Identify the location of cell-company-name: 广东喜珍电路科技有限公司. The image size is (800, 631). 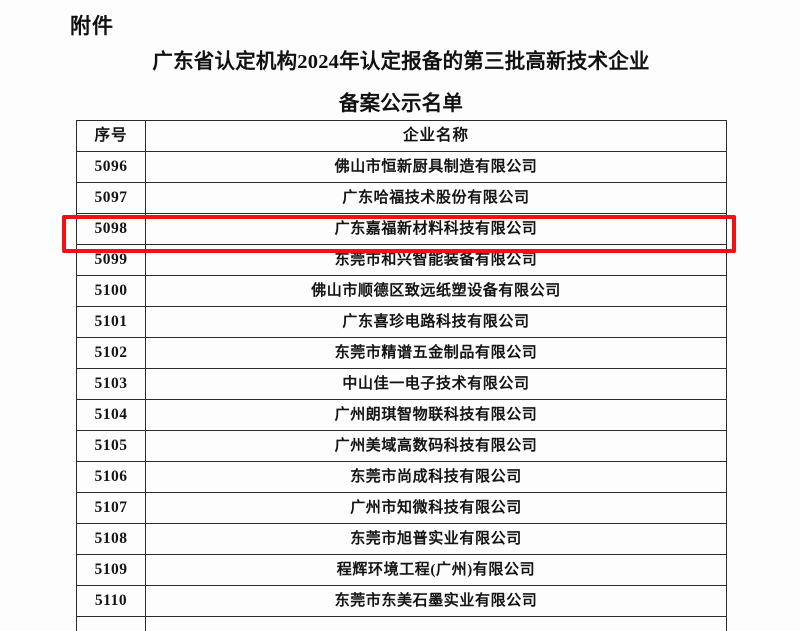
(436, 322).